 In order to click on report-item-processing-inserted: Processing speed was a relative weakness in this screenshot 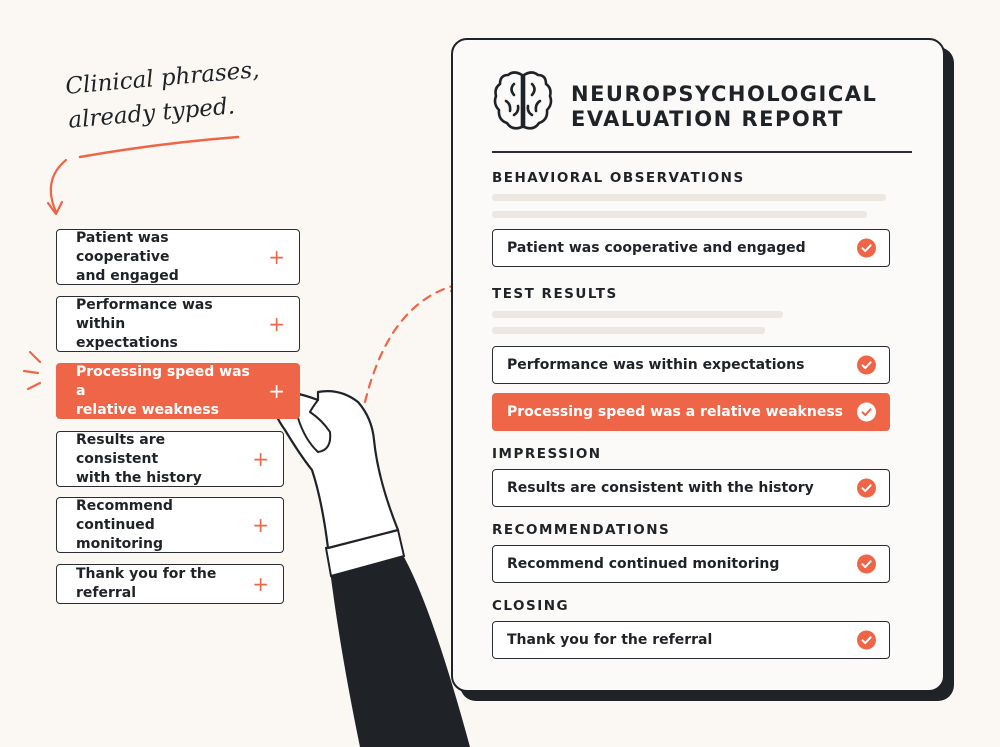, I will do `click(691, 412)`.